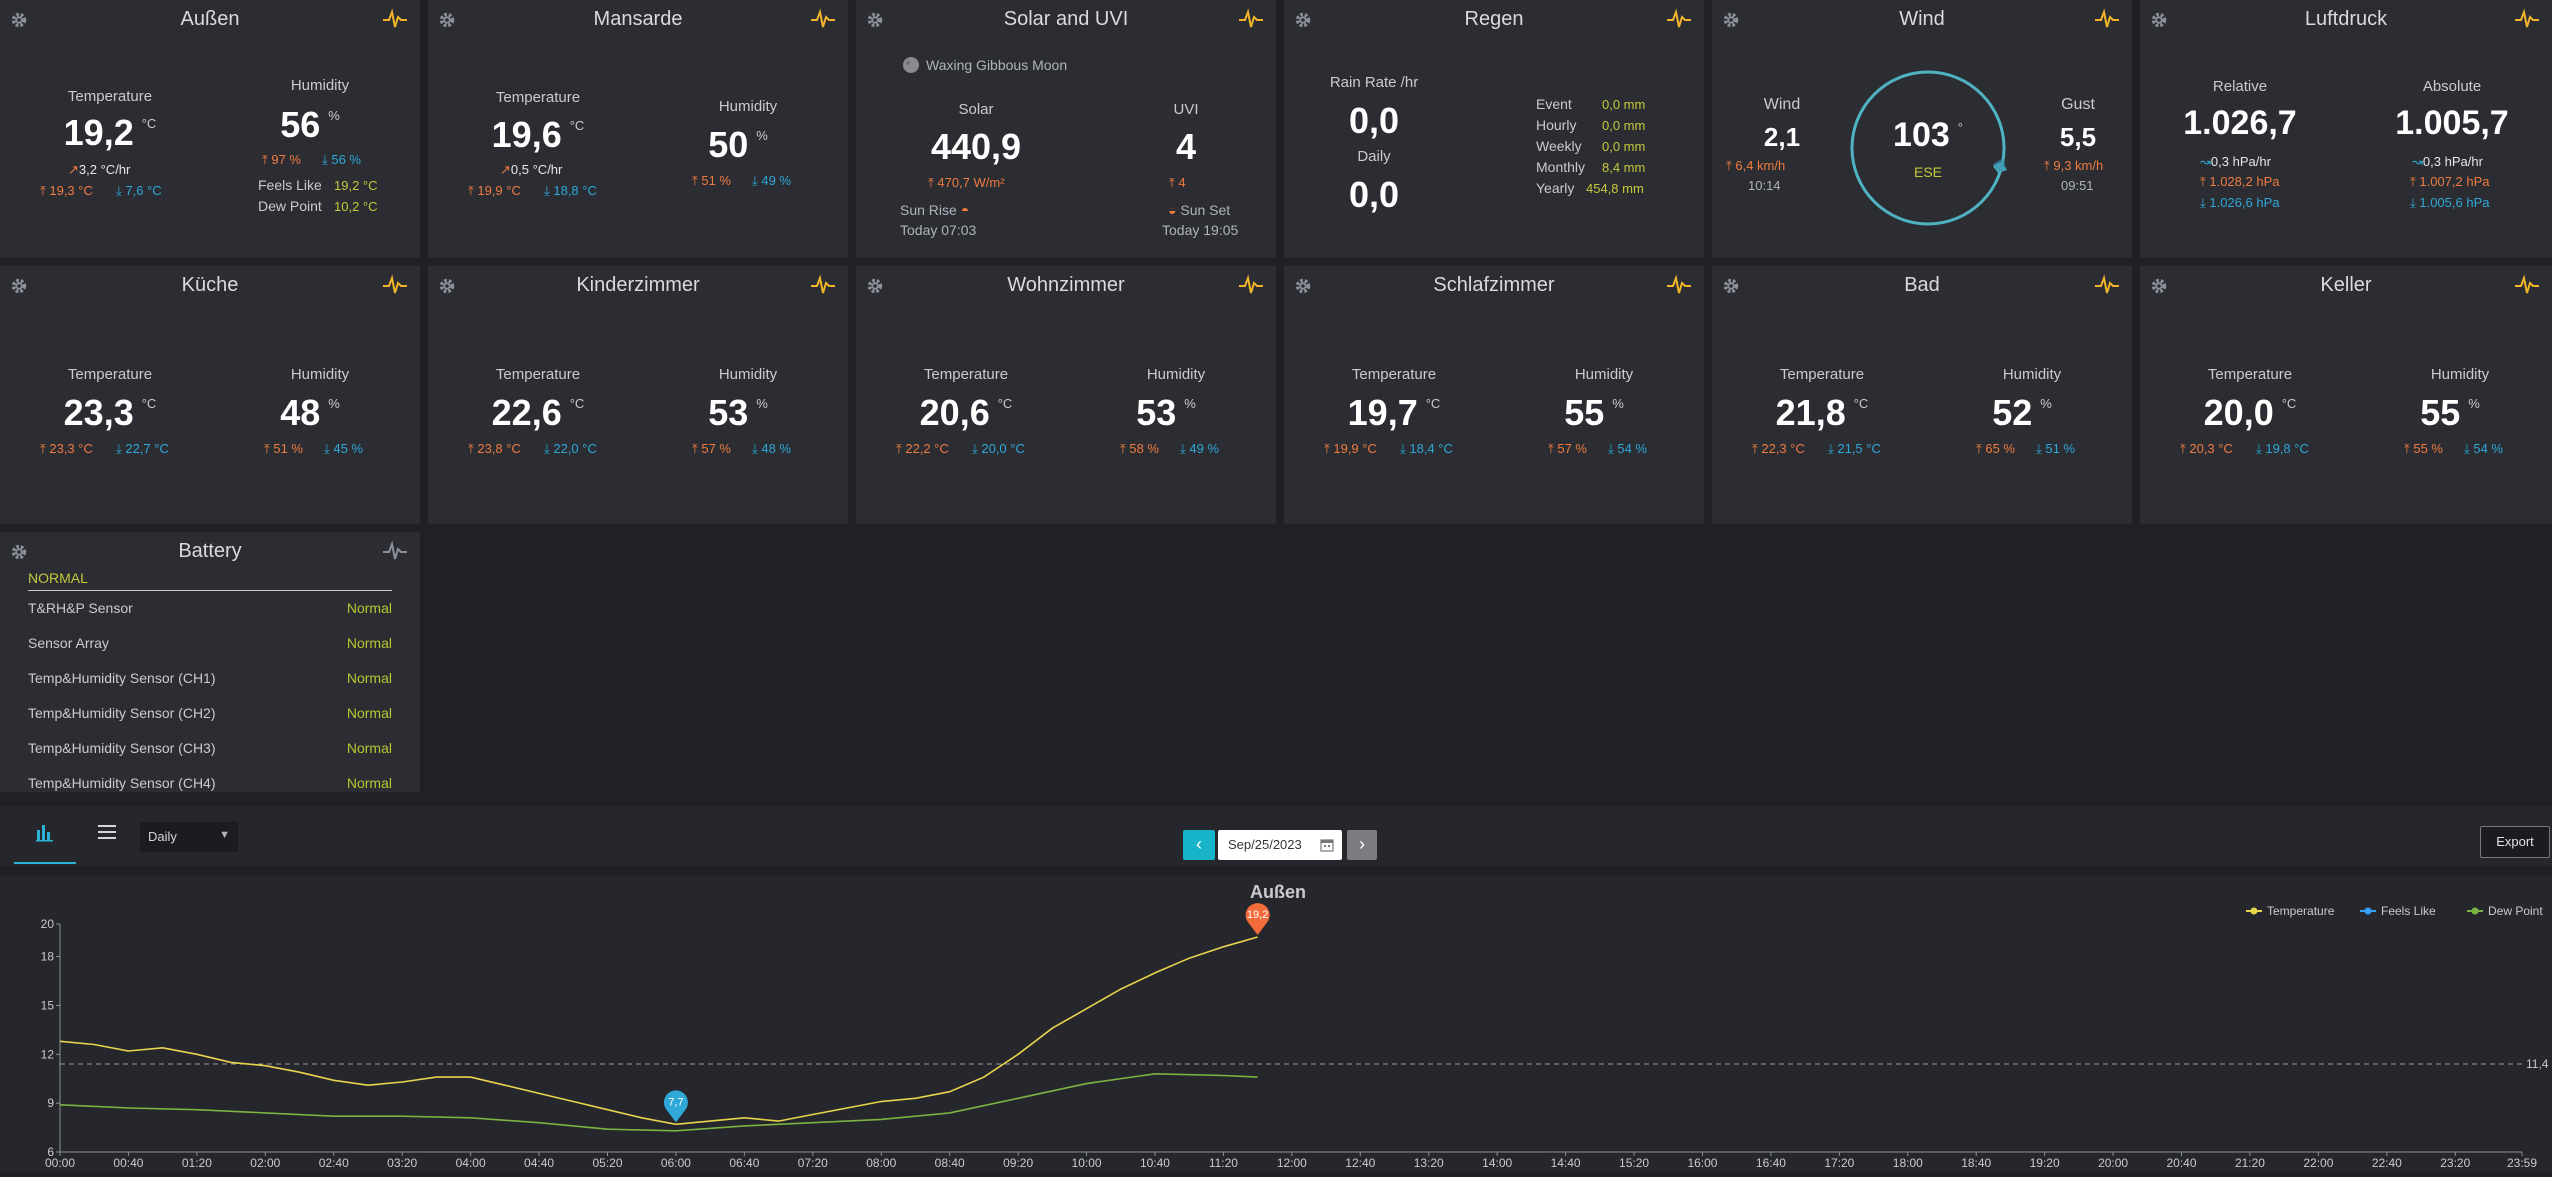 Image resolution: width=2552 pixels, height=1177 pixels. I want to click on rain-yearly-label: Yearly, so click(1555, 188).